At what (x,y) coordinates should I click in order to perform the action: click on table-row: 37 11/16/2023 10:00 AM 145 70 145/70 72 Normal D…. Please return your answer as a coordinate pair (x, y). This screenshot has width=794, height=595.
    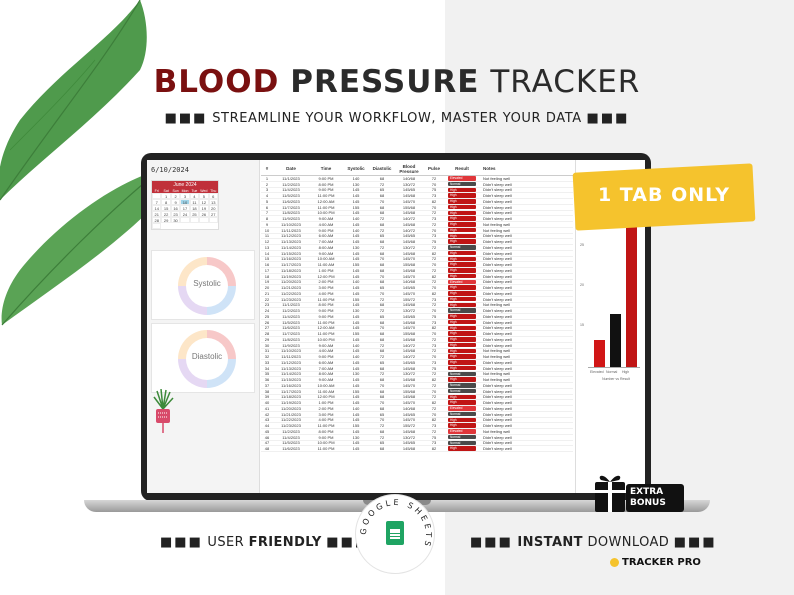
    Looking at the image, I should click on (417, 386).